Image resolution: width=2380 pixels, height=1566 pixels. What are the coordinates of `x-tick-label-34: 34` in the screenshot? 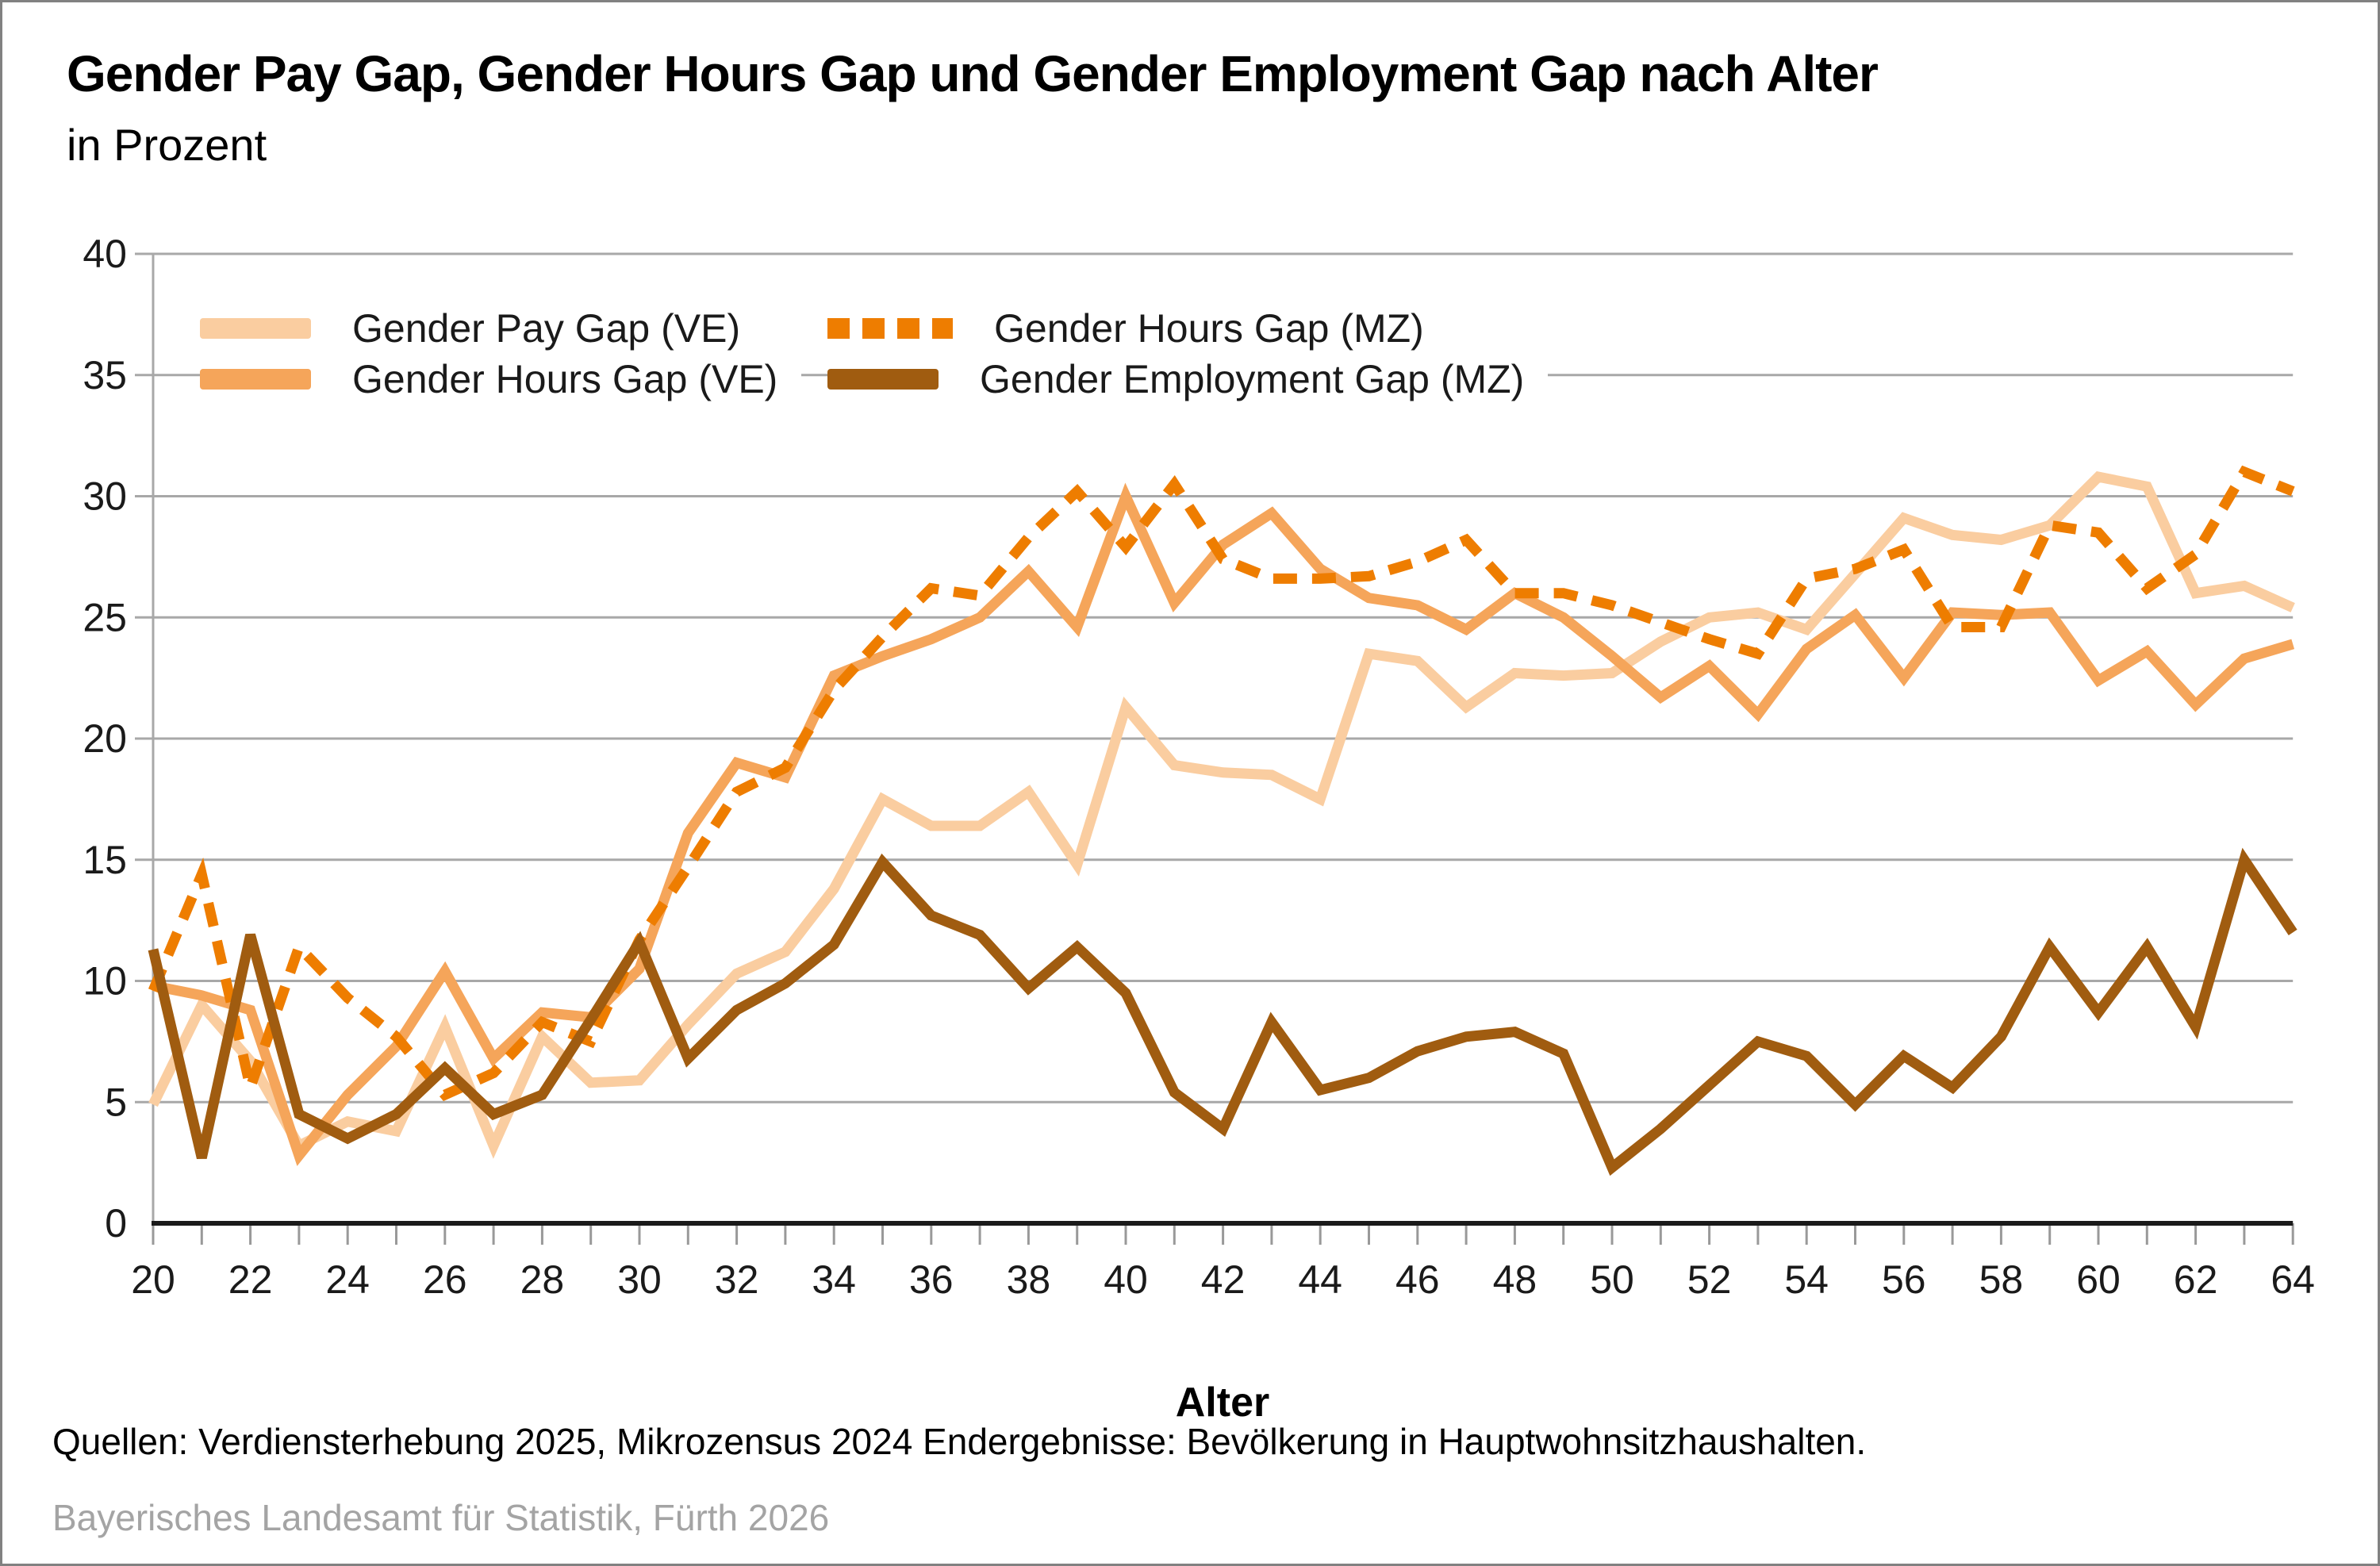 It's located at (834, 1279).